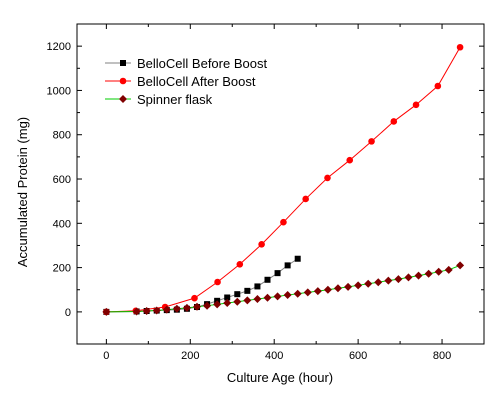  What do you see at coordinates (175, 99) in the screenshot?
I see `legend-label: Spinner flask` at bounding box center [175, 99].